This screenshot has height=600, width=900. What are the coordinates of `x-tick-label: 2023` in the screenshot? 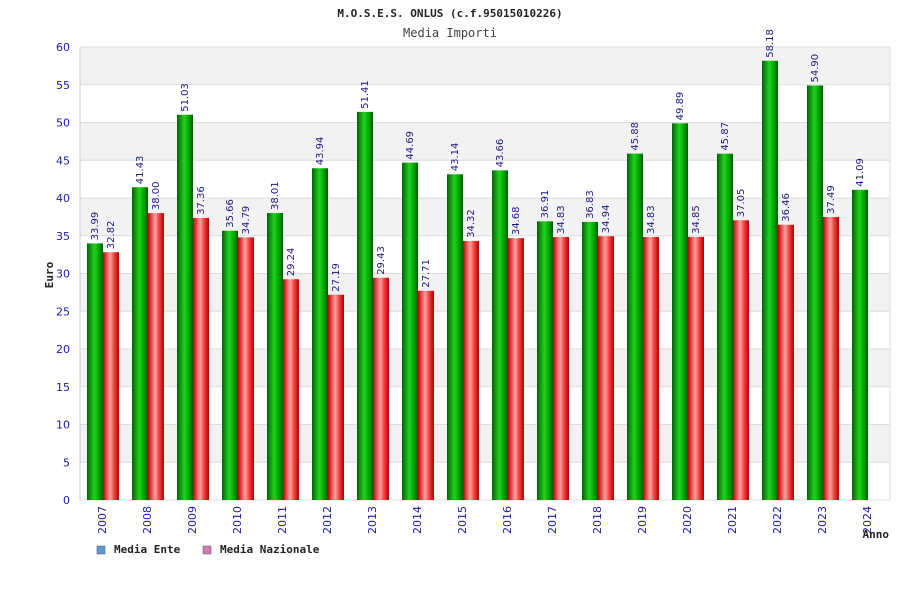 It's located at (822, 520).